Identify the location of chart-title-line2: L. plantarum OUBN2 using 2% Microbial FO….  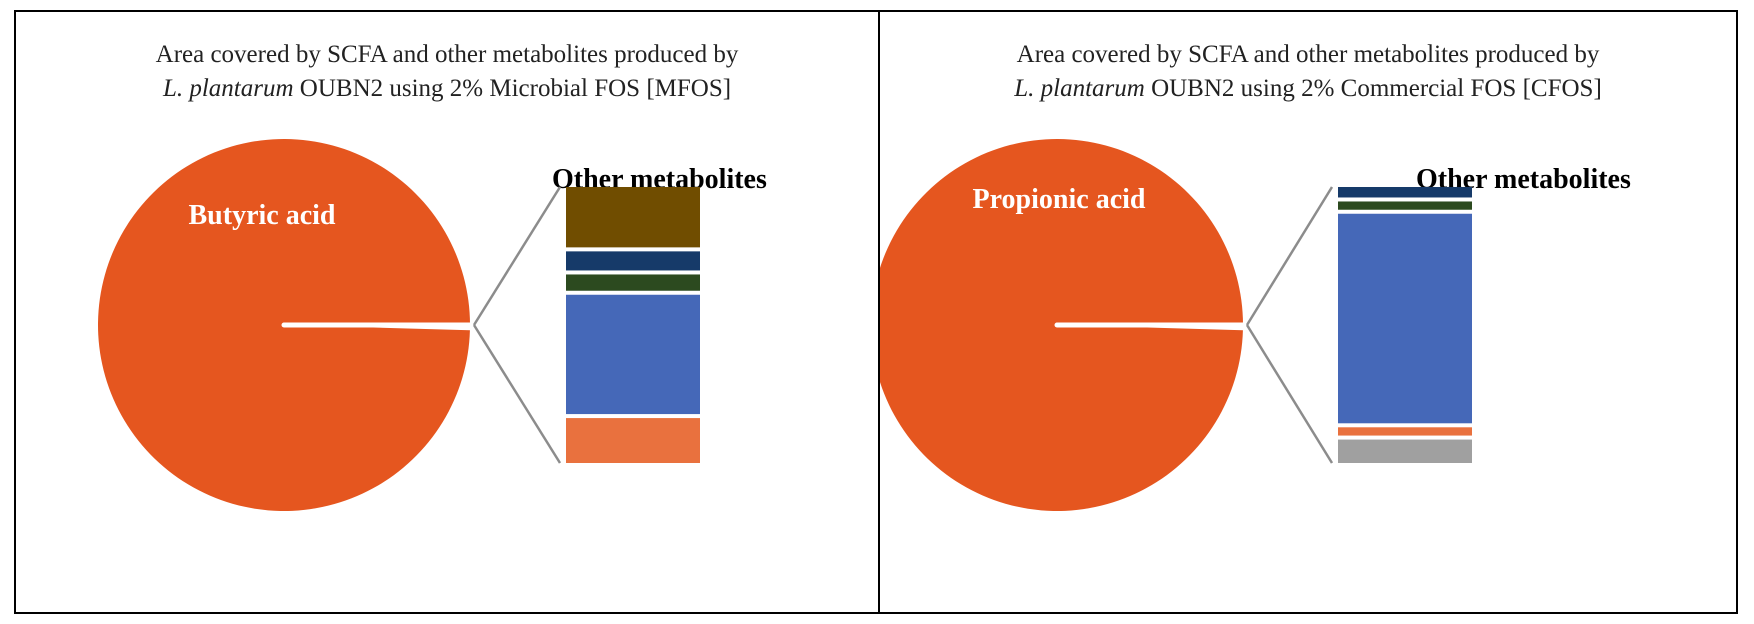
(447, 89).